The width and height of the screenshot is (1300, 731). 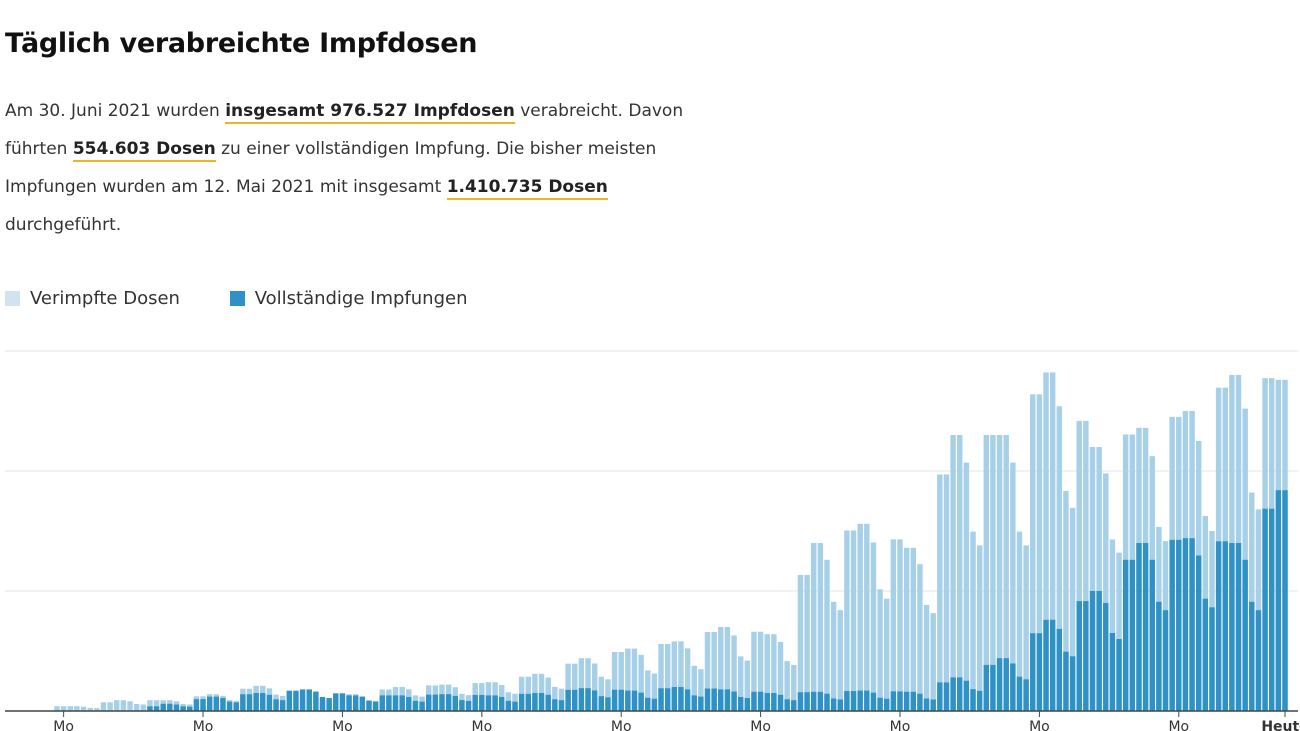 I want to click on x-tick-label-2: Mo, so click(x=342, y=725).